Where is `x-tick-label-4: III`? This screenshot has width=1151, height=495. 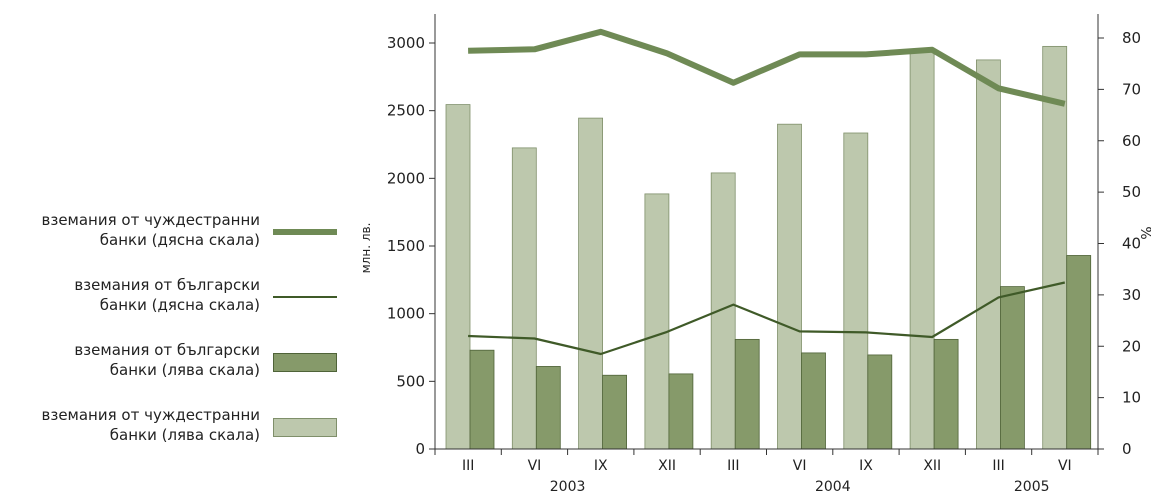 x-tick-label-4: III is located at coordinates (733, 466).